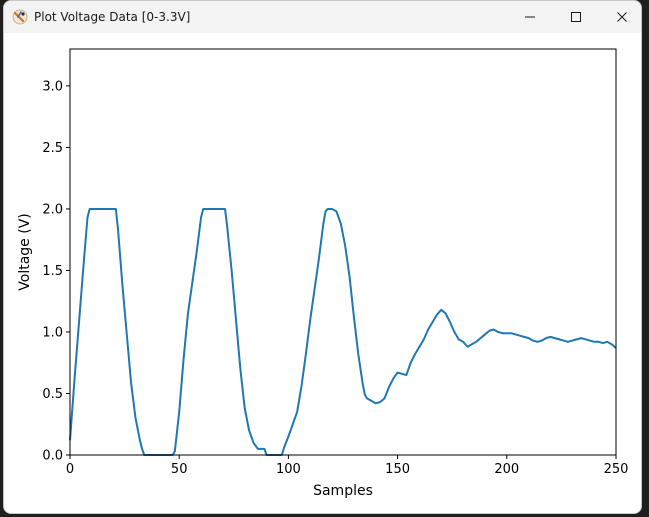 Image resolution: width=649 pixels, height=517 pixels. What do you see at coordinates (52, 456) in the screenshot?
I see `y-tick-label: 0.0` at bounding box center [52, 456].